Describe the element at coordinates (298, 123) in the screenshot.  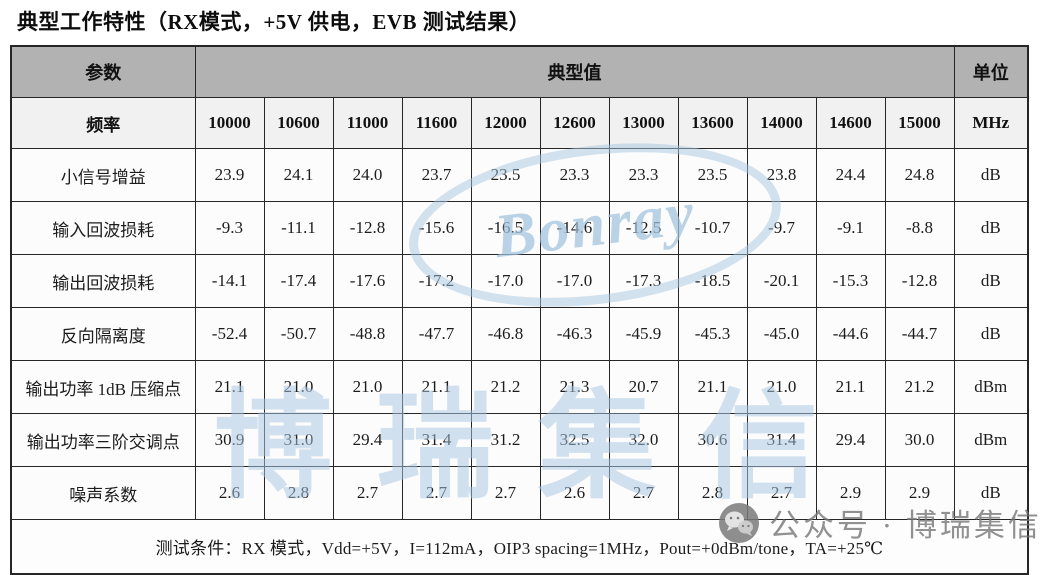
I see `frequency-value: 10600` at that location.